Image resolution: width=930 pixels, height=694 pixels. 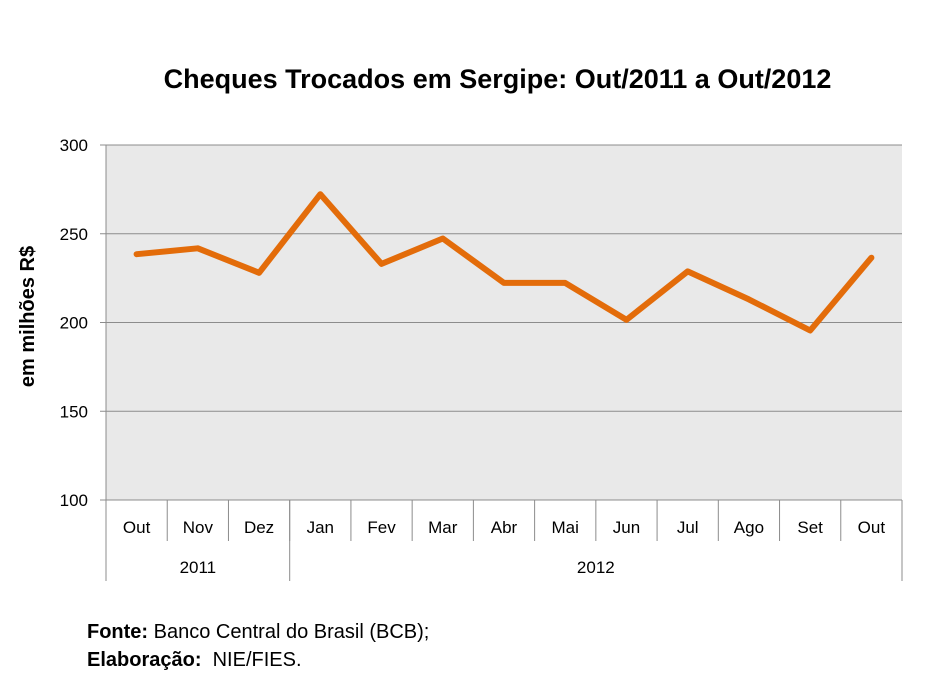 I want to click on x-tick-label: Set, so click(x=810, y=527).